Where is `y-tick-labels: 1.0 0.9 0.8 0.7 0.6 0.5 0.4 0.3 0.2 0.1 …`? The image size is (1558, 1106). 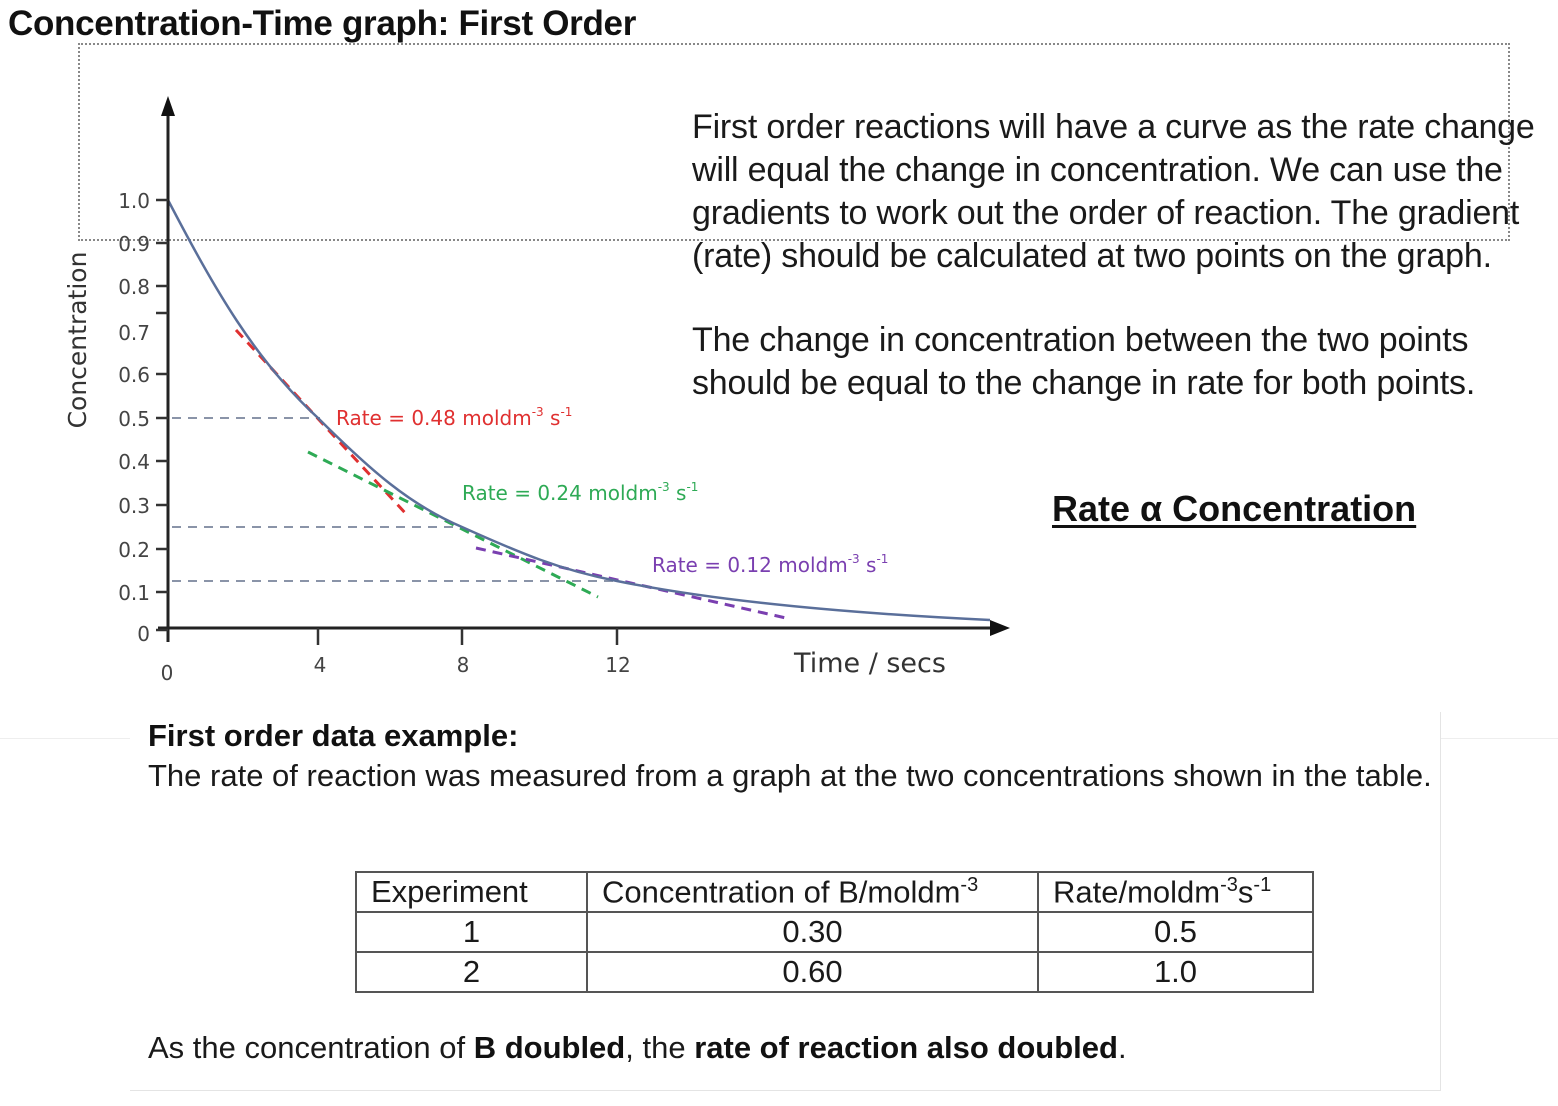
y-tick-labels: 1.0 0.9 0.8 0.7 0.6 0.5 0.4 0.3 0.2 0.1 … is located at coordinates (134, 417).